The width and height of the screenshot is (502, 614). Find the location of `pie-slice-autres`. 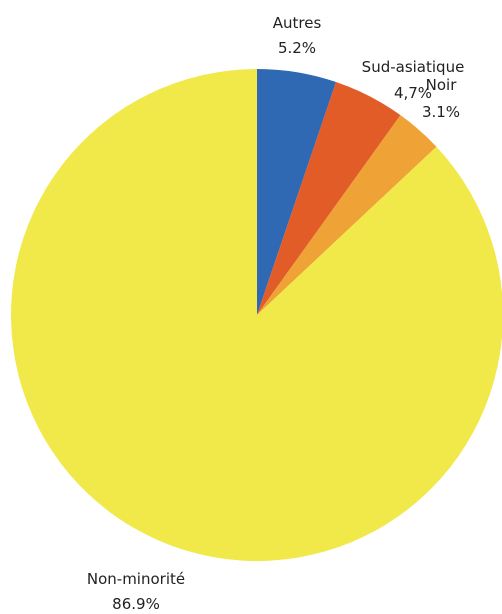

pie-slice-autres is located at coordinates (297, 192).